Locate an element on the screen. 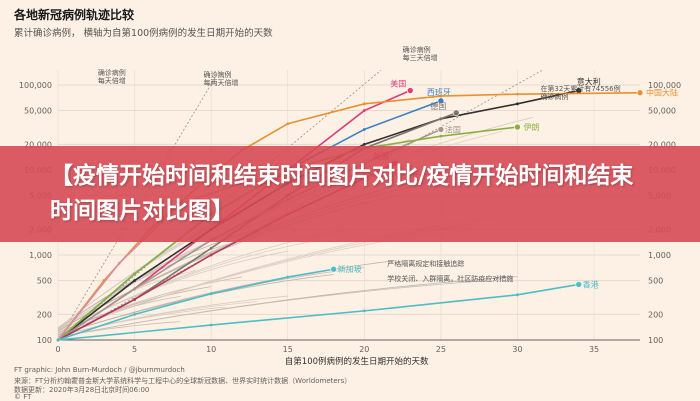  series-label: 西班牙 is located at coordinates (439, 92).